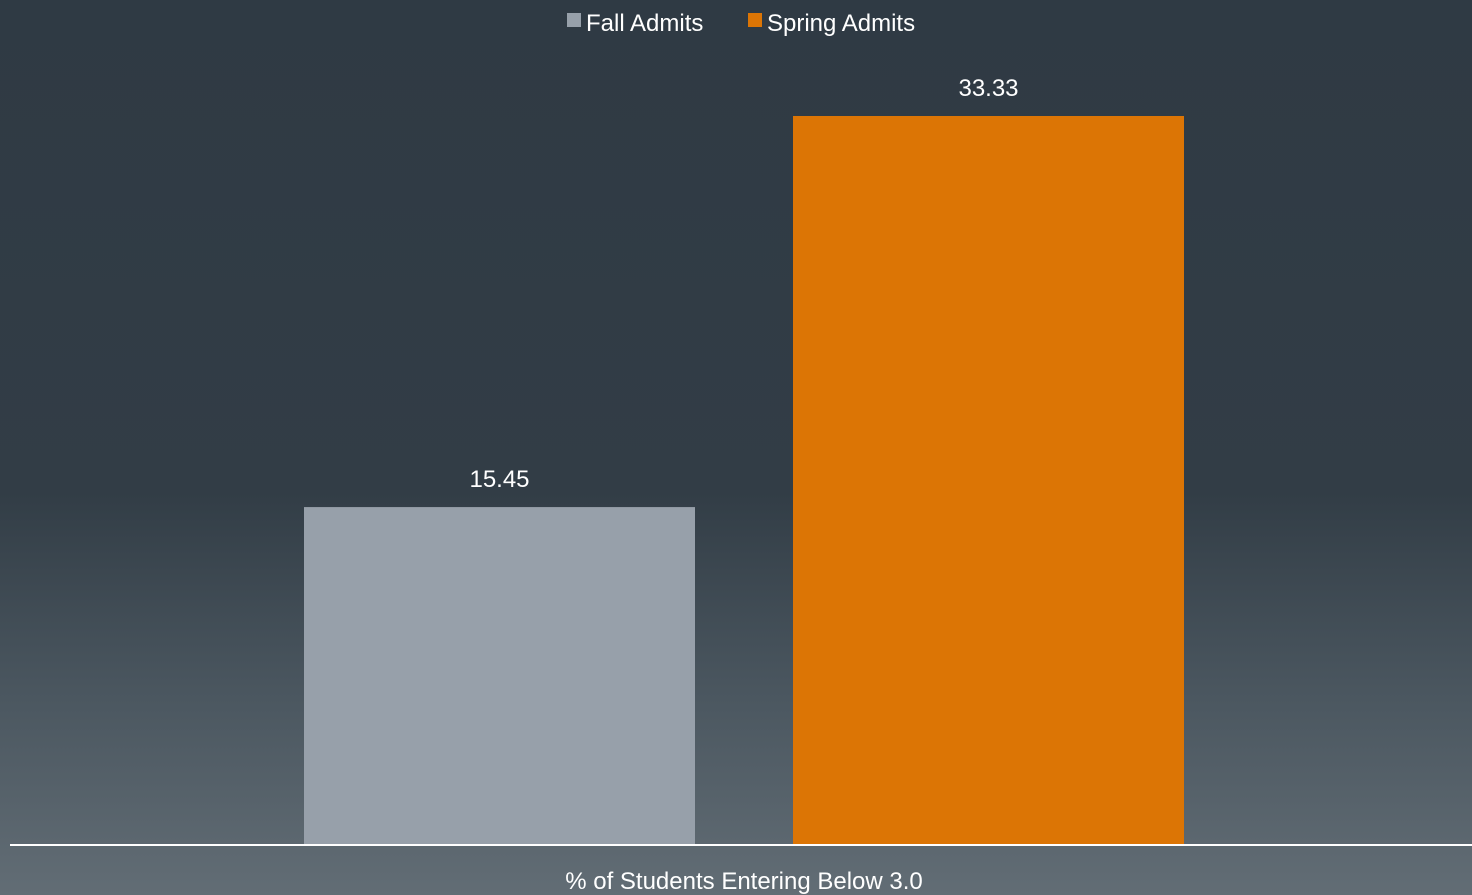 This screenshot has width=1472, height=895. What do you see at coordinates (741, 23) in the screenshot?
I see `legend: Fall Admits Spring Admits` at bounding box center [741, 23].